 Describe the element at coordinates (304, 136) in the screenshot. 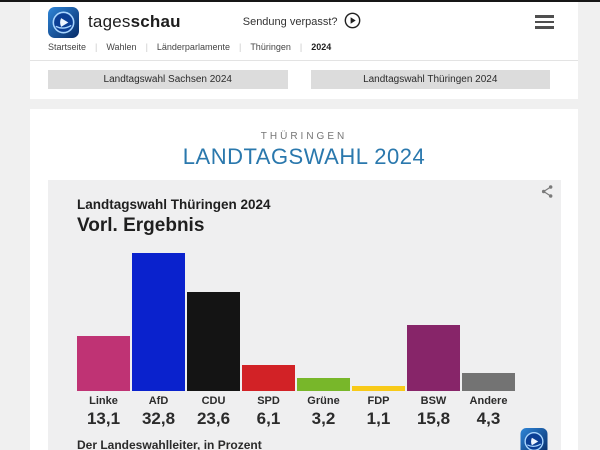

I see `page-kicker: THÜRINGEN` at that location.